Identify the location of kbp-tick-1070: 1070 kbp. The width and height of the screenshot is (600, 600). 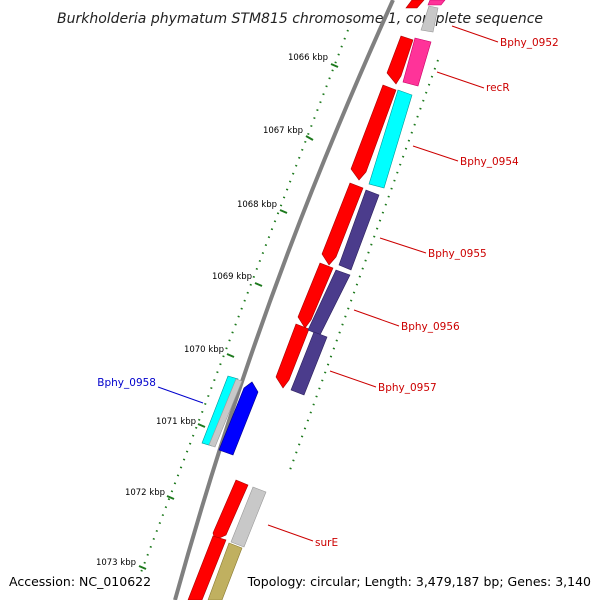
(209, 351).